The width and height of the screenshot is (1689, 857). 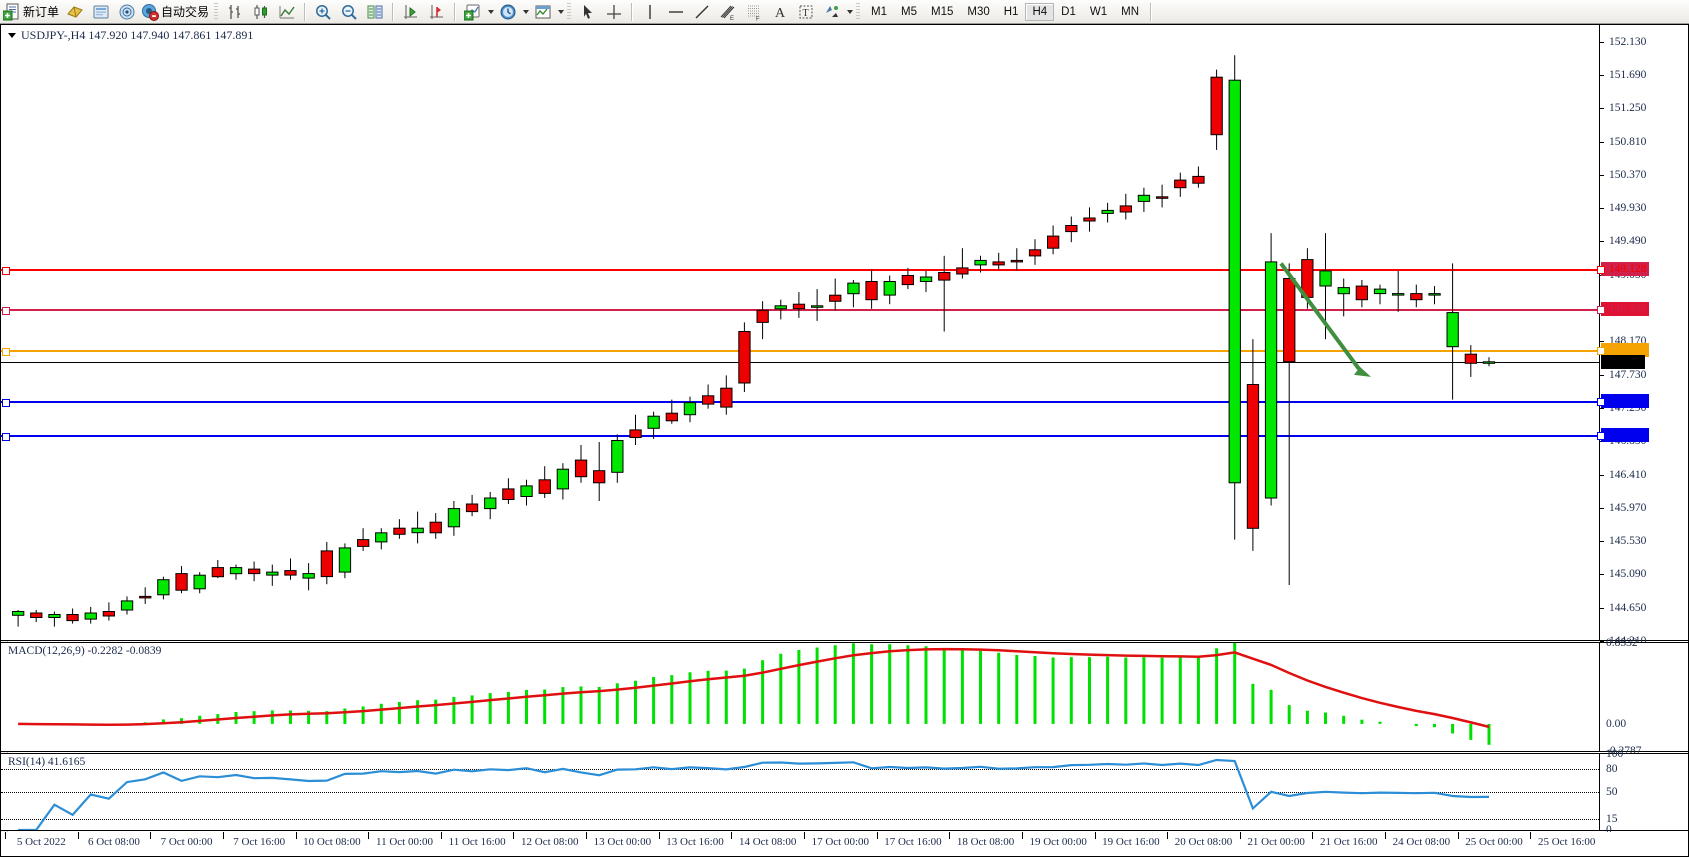 I want to click on timeframe-w1: W1, so click(x=1098, y=11).